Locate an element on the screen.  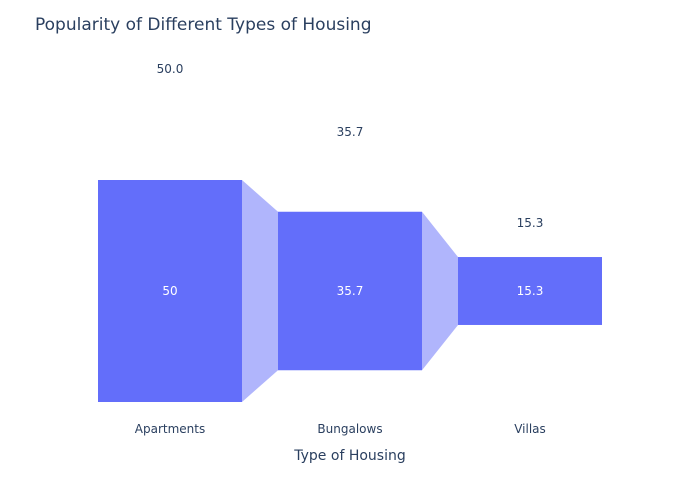
bar-apartments is located at coordinates (170, 291).